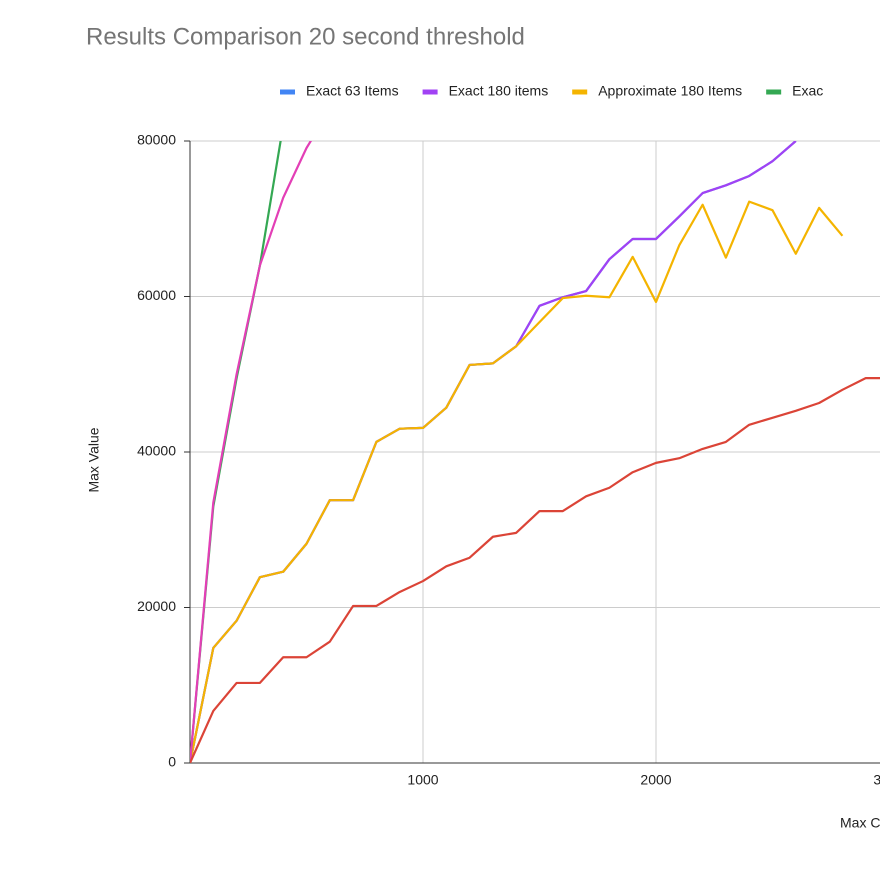  What do you see at coordinates (172, 762) in the screenshot?
I see `y-tick-label: 0` at bounding box center [172, 762].